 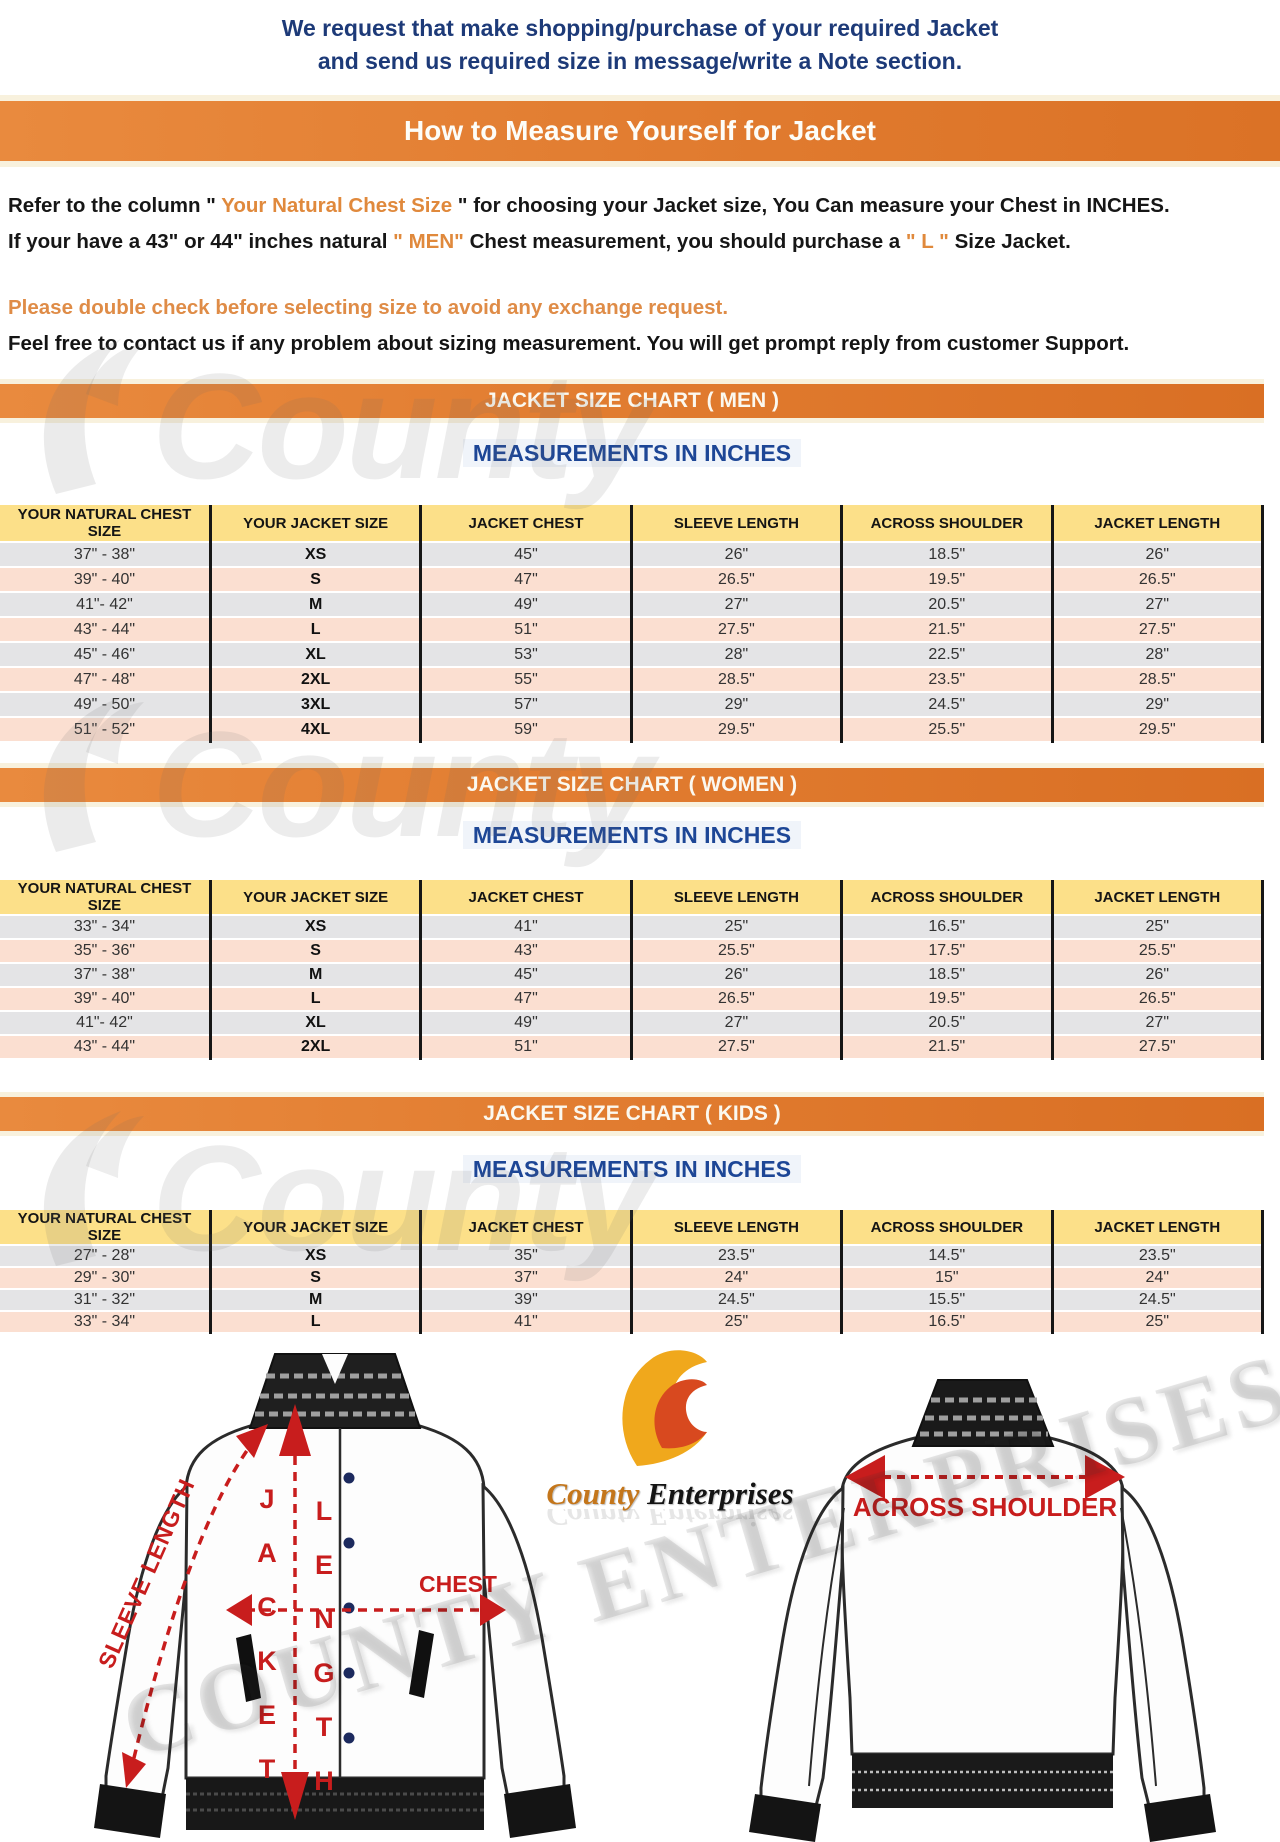 I want to click on note-text: Refer to the column ", so click(x=115, y=205).